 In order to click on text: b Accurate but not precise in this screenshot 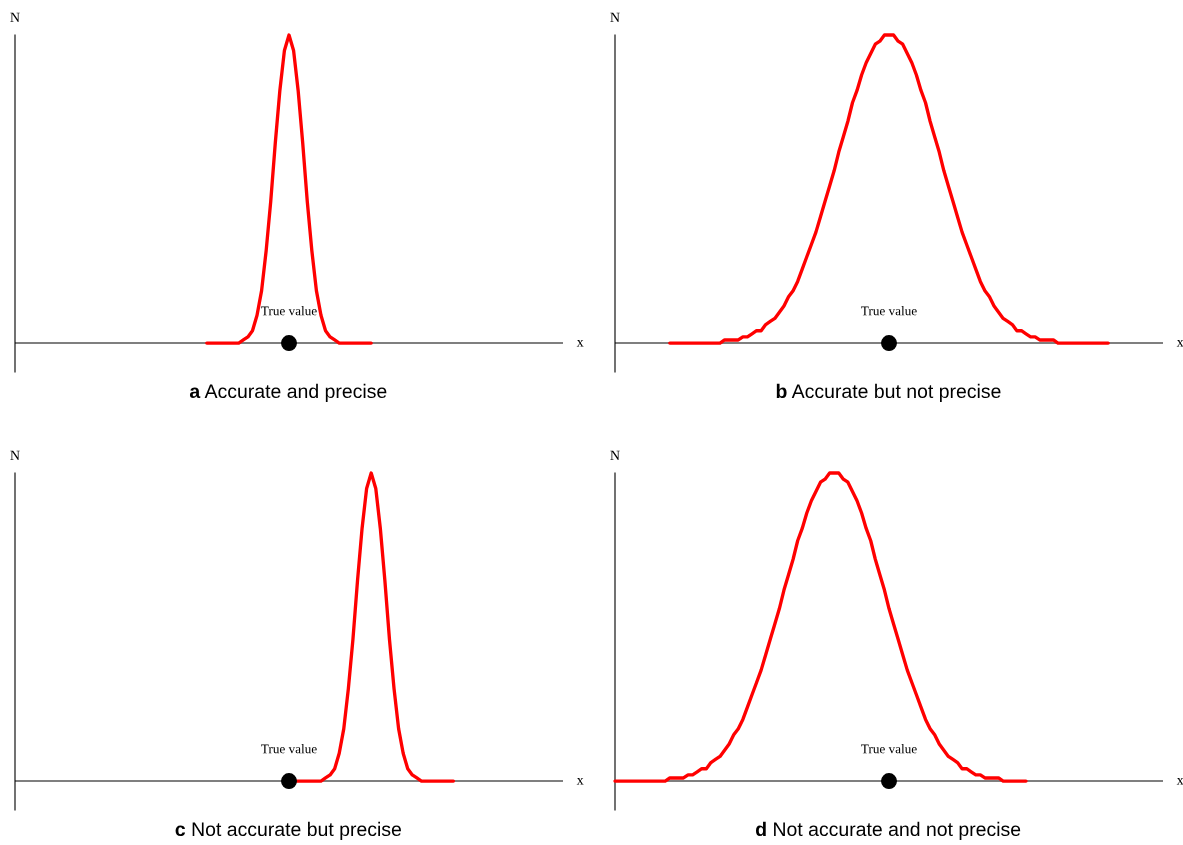, I will do `click(888, 392)`.